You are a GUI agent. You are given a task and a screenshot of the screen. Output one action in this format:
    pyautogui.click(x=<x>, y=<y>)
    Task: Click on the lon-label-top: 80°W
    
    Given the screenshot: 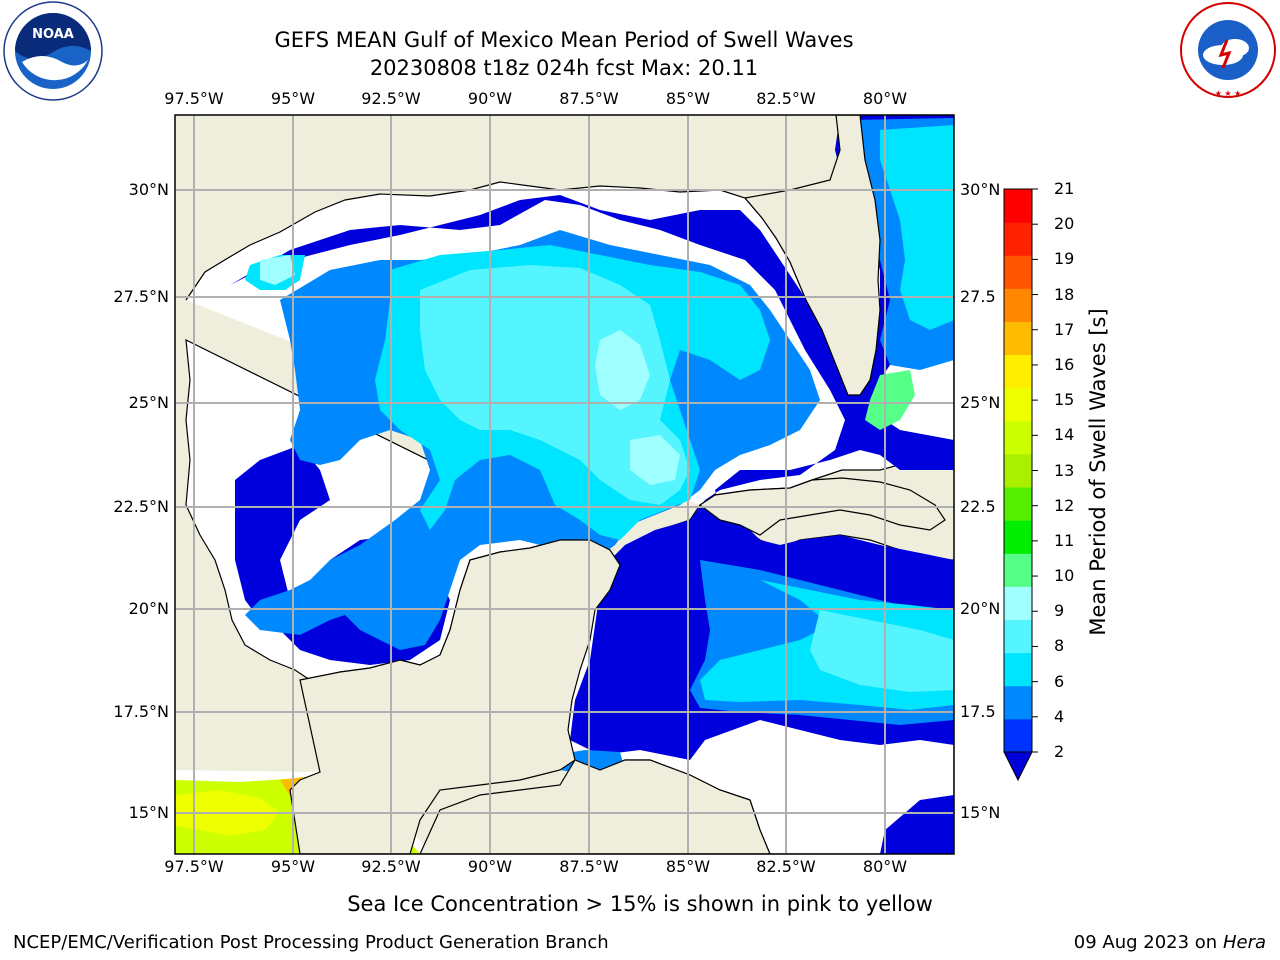 What is the action you would take?
    pyautogui.click(x=885, y=98)
    